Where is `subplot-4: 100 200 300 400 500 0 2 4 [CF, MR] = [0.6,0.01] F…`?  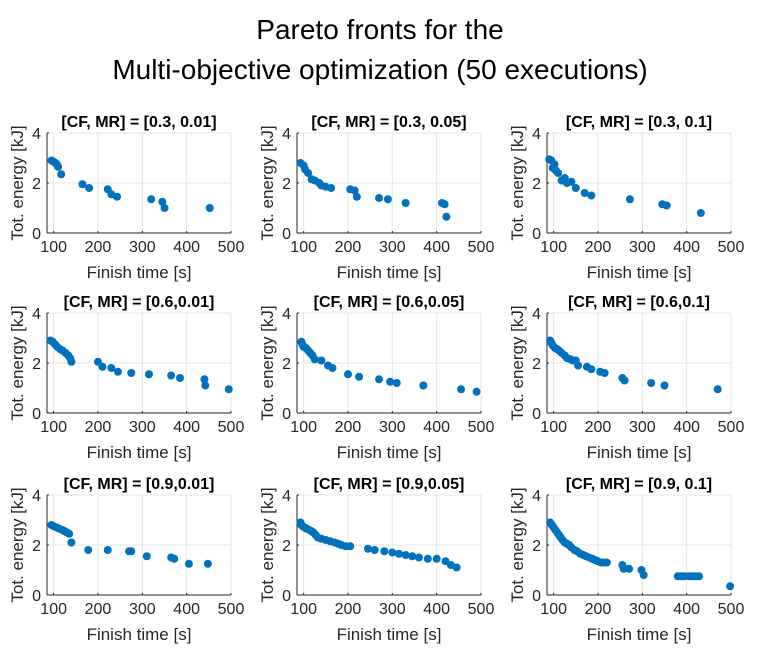 subplot-4: 100 200 300 400 500 0 2 4 [CF, MR] = [0.6,0.01] F… is located at coordinates (126, 378).